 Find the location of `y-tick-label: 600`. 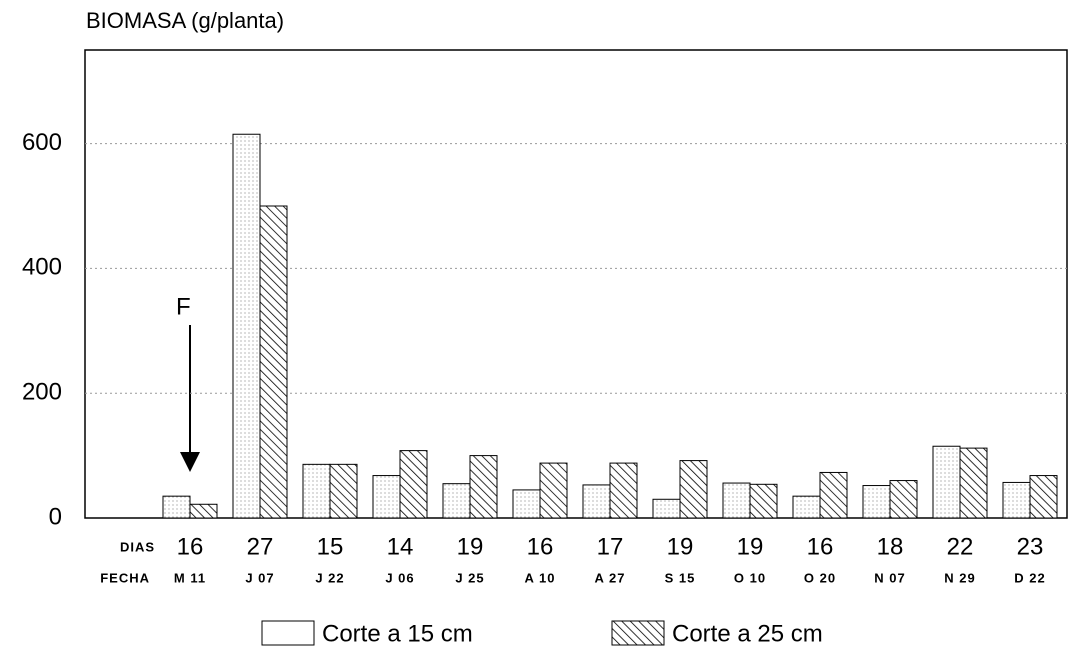

y-tick-label: 600 is located at coordinates (42, 142).